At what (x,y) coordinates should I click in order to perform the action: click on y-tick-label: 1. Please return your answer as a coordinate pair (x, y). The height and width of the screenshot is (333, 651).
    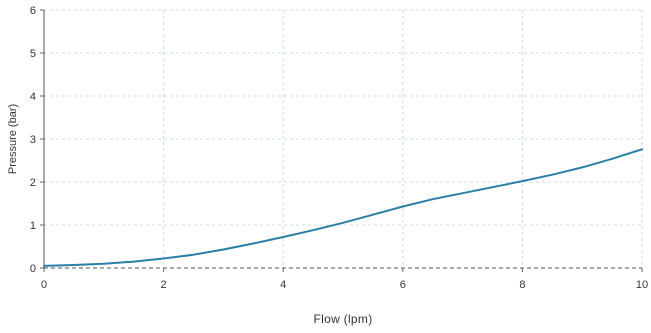
    Looking at the image, I should click on (33, 226).